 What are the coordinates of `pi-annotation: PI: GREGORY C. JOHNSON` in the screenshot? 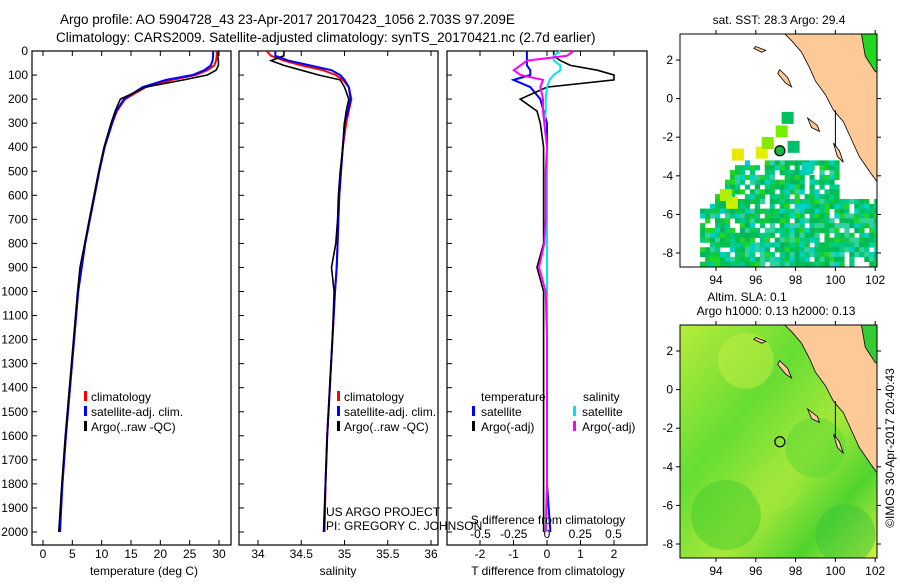 It's located at (404, 526).